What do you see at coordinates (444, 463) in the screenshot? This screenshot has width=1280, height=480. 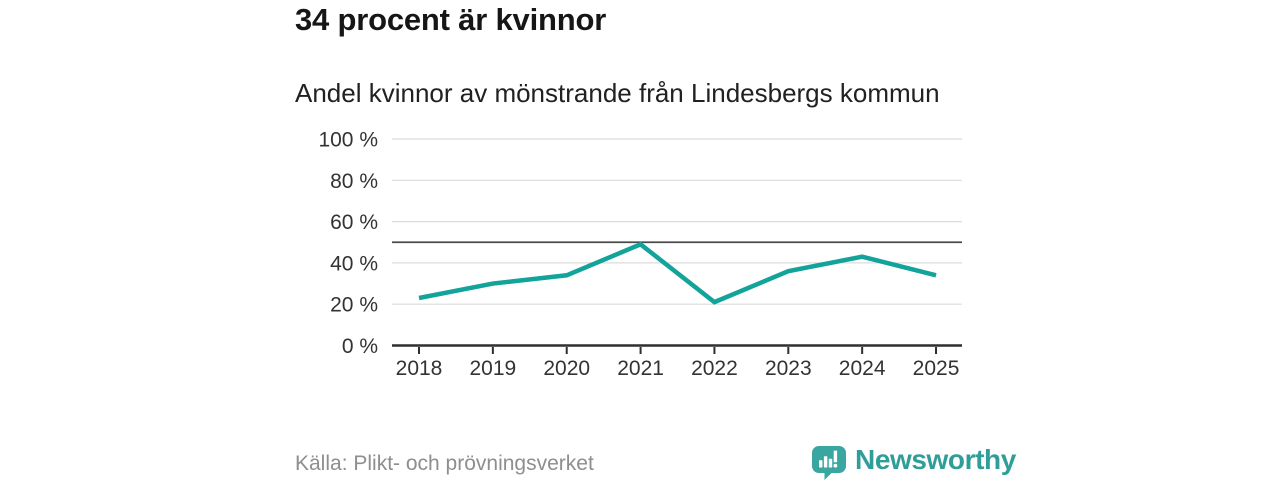 I see `source-note: Källa: Plikt- och prövningsverket` at bounding box center [444, 463].